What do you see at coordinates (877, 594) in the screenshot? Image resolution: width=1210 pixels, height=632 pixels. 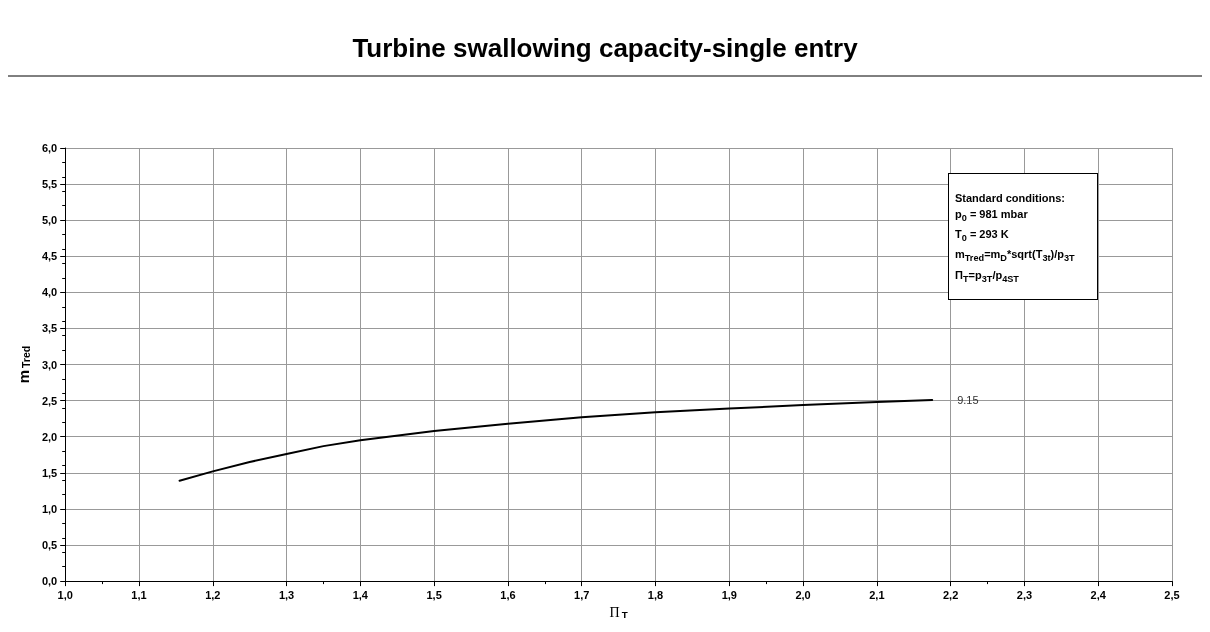 I see `x-tick-label: 2,1` at bounding box center [877, 594].